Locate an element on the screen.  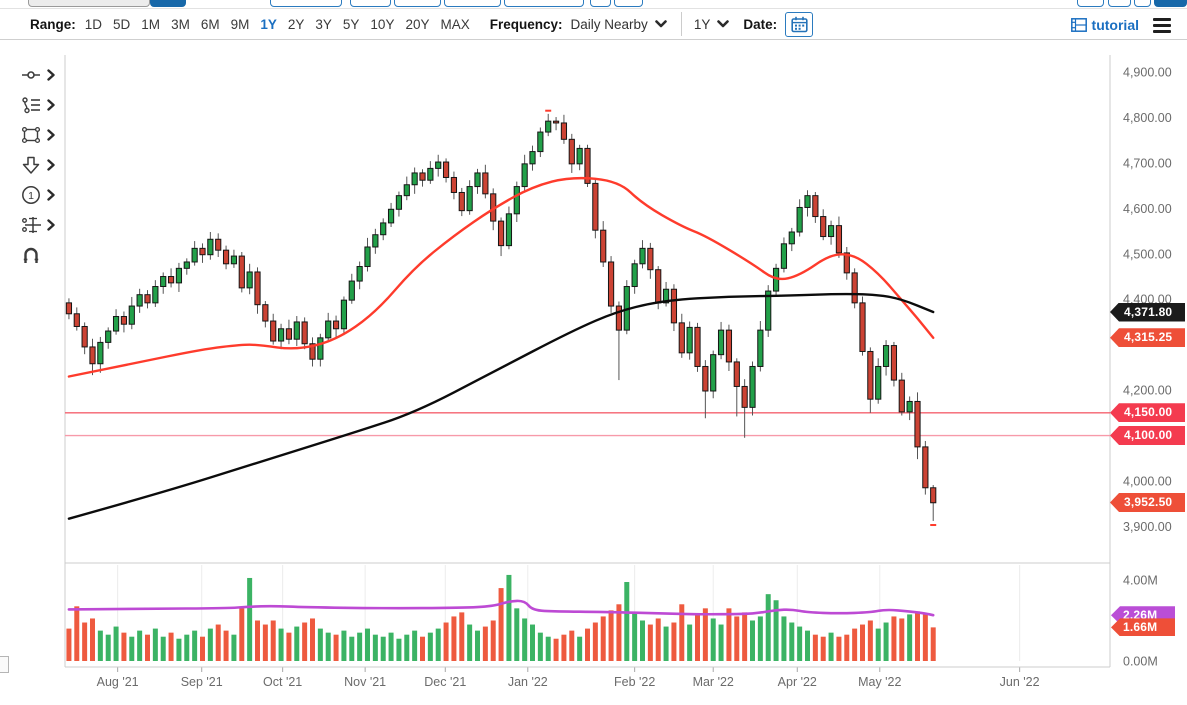
y-axis-label: 4,500.00 is located at coordinates (1147, 254).